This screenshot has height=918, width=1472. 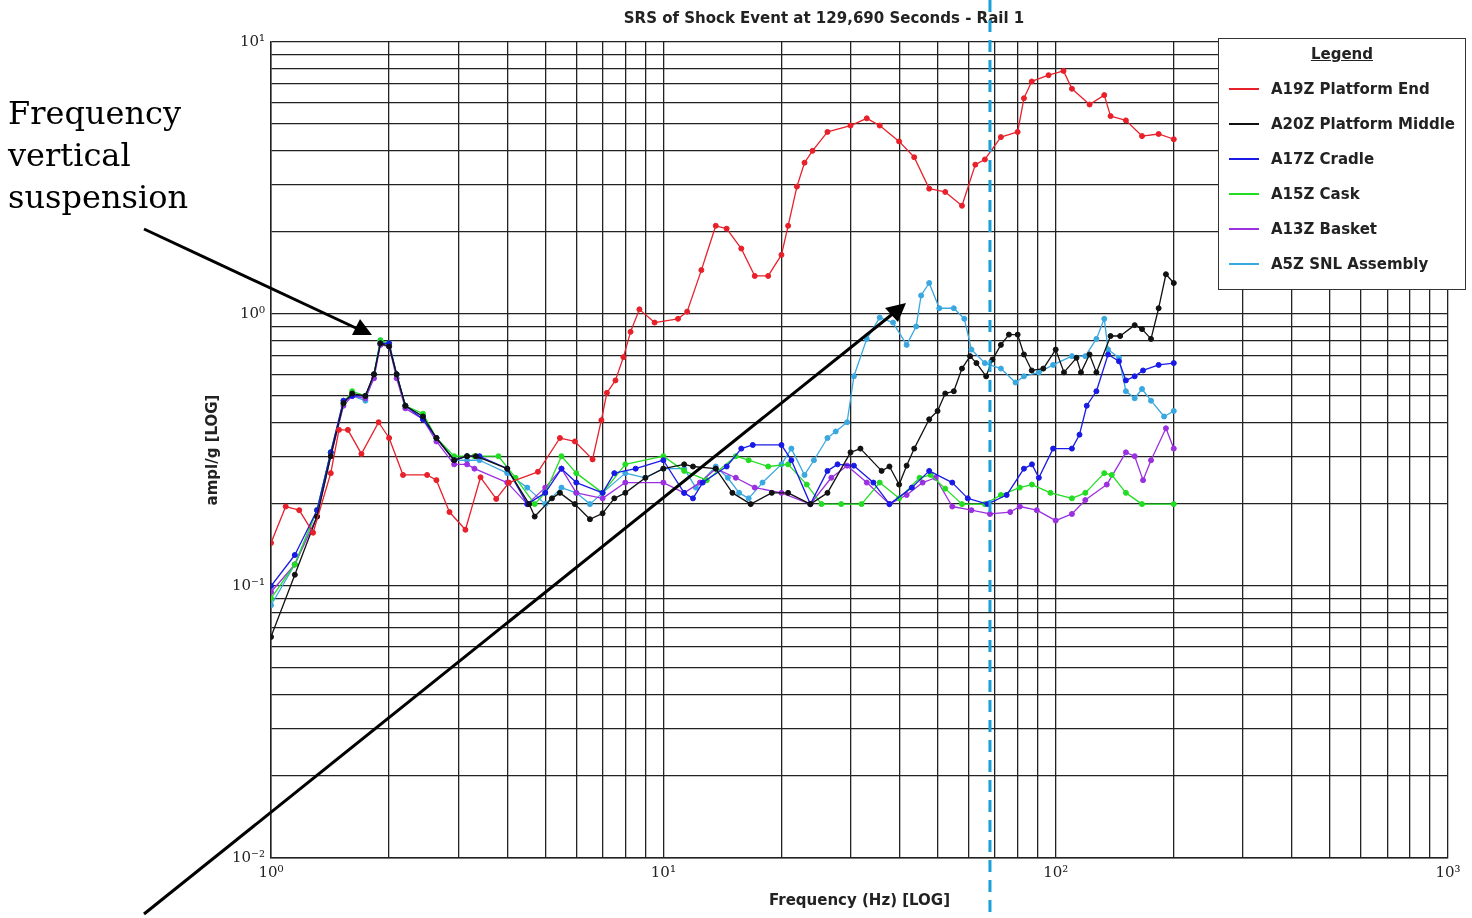 What do you see at coordinates (1350, 263) in the screenshot?
I see `legend-label: A5Z SNL Assembly` at bounding box center [1350, 263].